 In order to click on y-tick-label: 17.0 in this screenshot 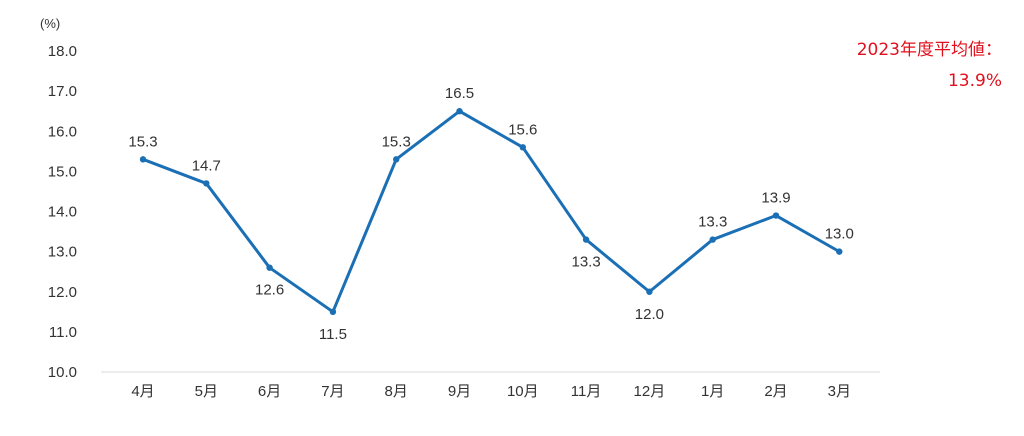, I will do `click(62, 91)`.